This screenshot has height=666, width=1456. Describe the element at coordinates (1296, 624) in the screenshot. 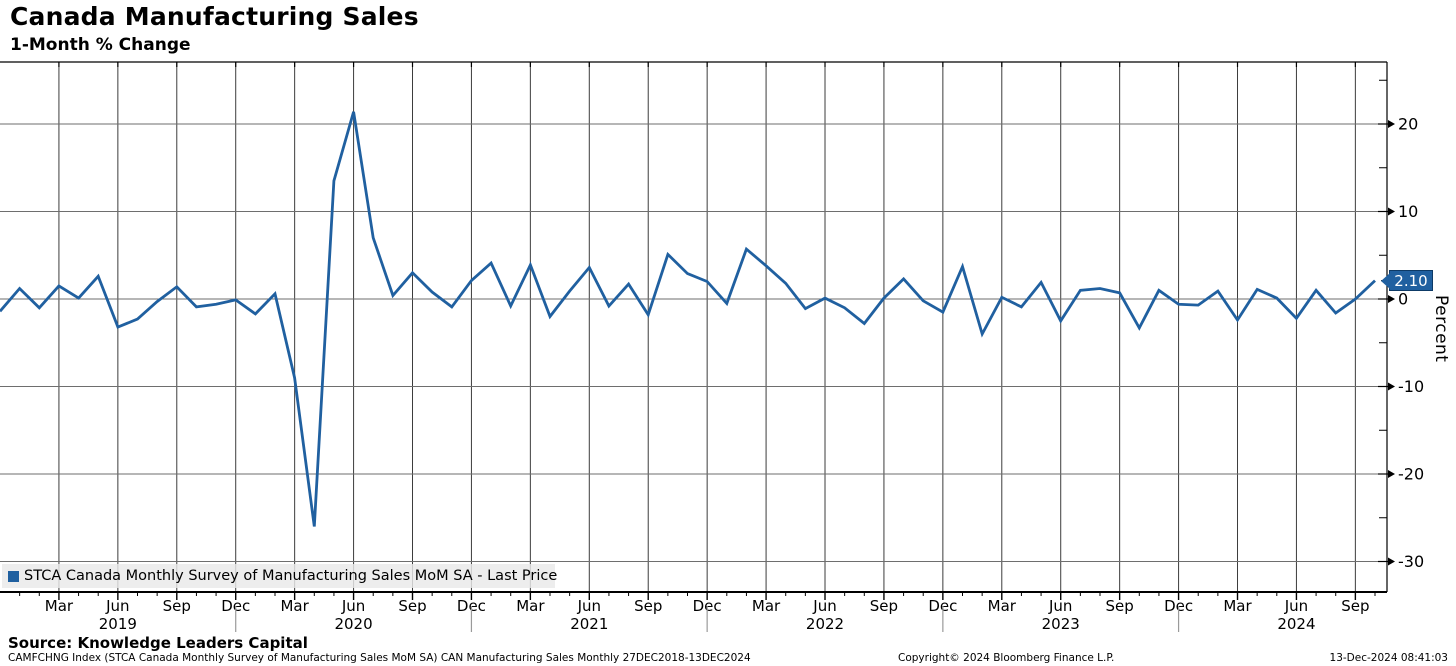

I see `svg-text: 2024` at that location.